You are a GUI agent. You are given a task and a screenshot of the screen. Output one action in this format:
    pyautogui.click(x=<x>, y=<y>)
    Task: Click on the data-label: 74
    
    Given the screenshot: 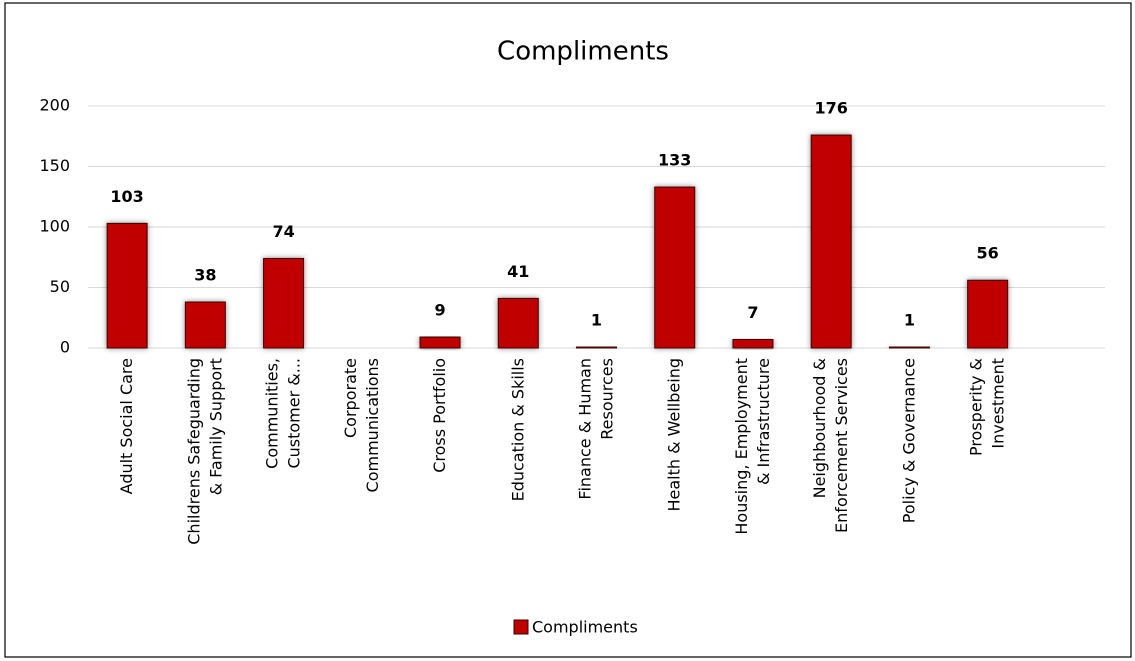 What is the action you would take?
    pyautogui.click(x=283, y=231)
    